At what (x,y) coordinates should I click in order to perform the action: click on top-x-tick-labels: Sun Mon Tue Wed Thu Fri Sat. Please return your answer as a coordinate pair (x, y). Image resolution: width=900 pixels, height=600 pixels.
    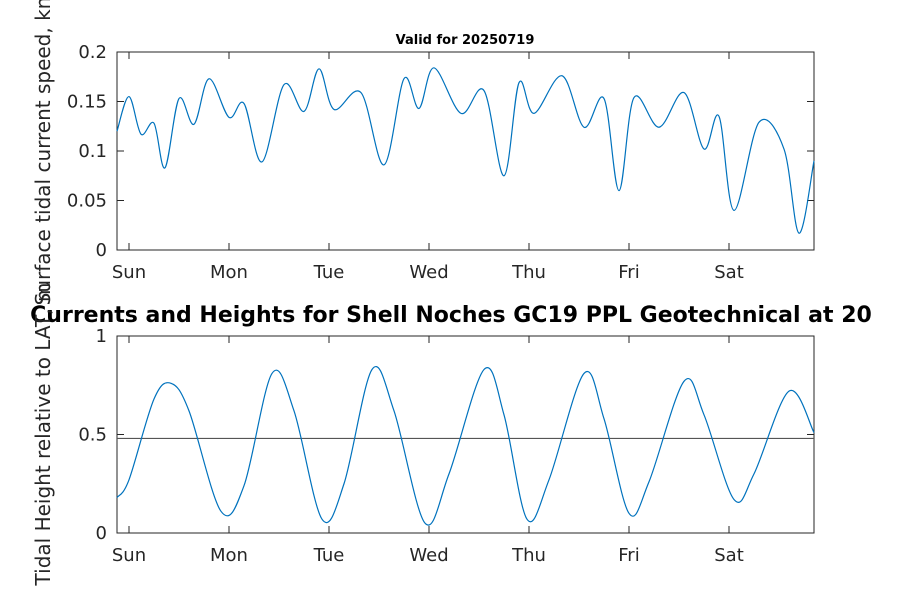
    Looking at the image, I should click on (428, 272).